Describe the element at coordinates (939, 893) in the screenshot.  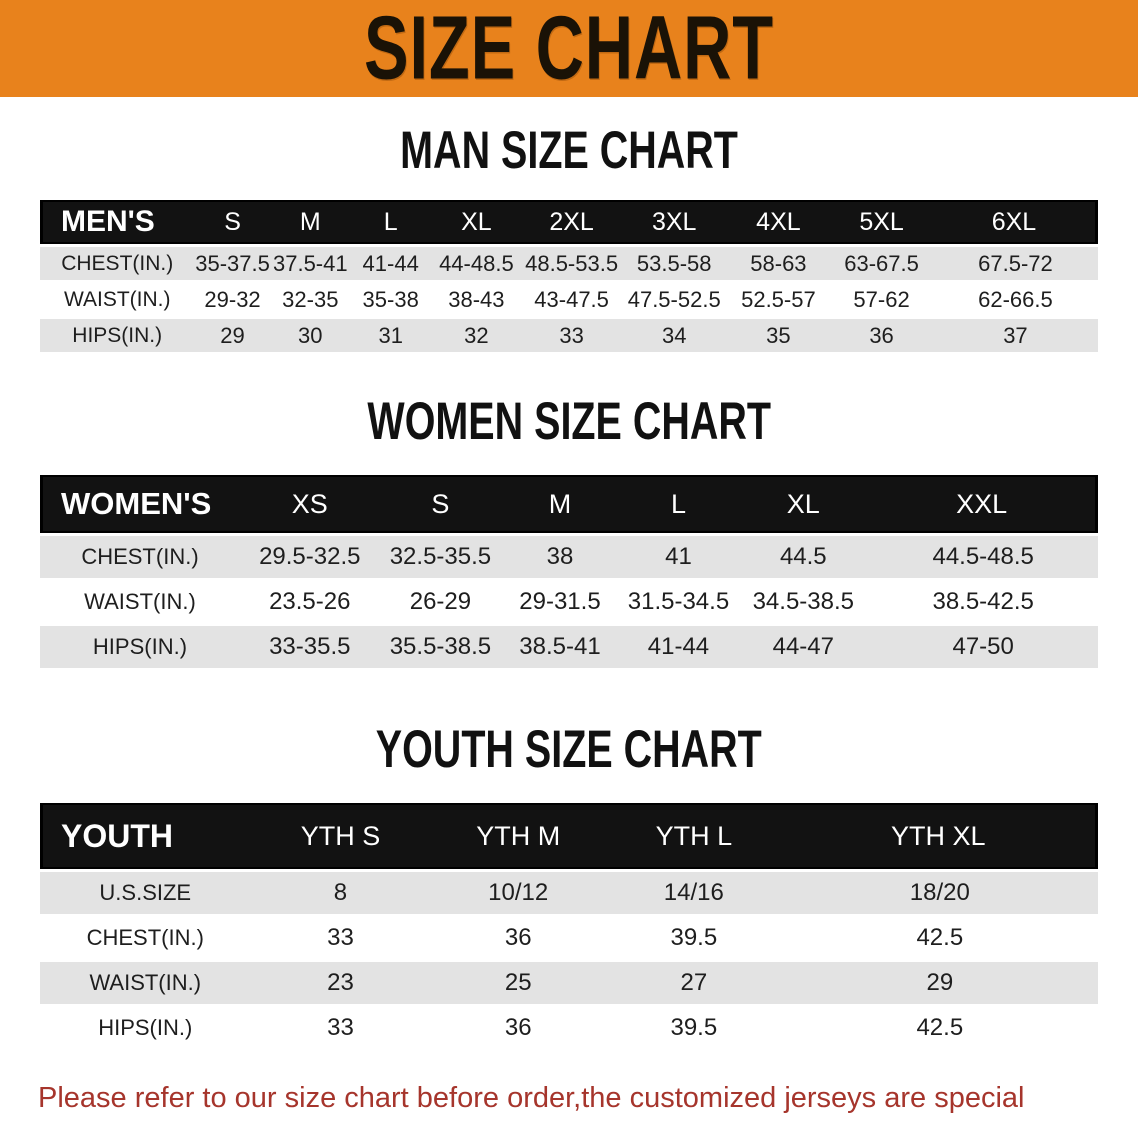
I see `size-value-cell: 18/20` at that location.